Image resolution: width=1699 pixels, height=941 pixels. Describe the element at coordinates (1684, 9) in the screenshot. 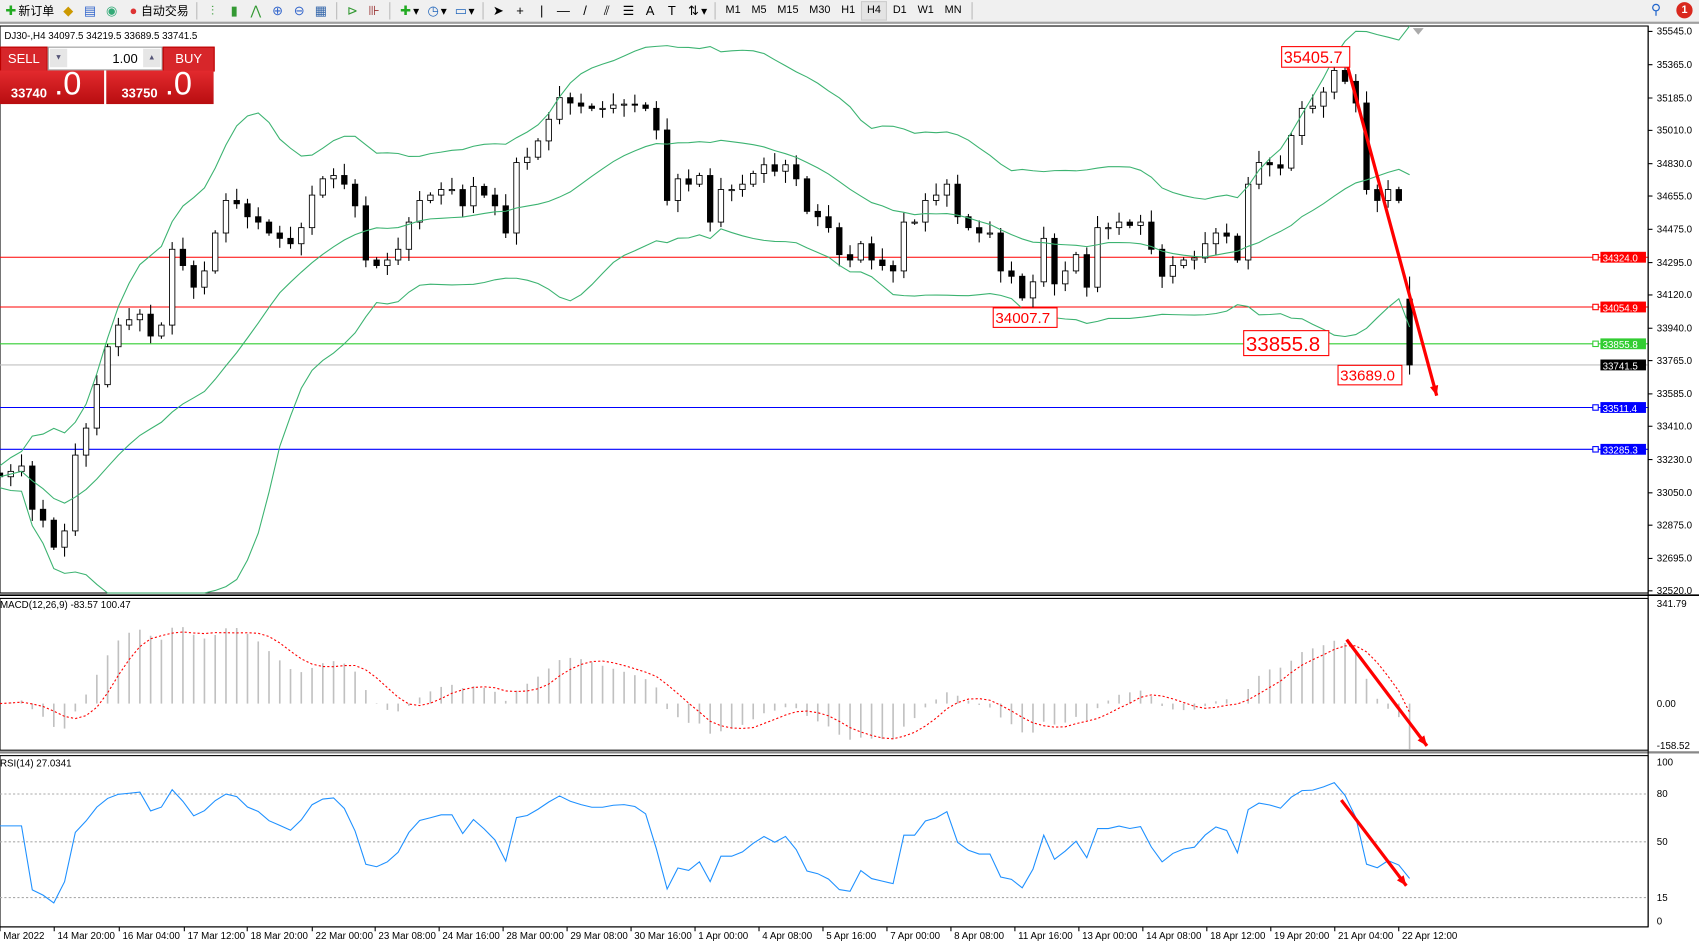

I see `notification-badge: 1` at that location.